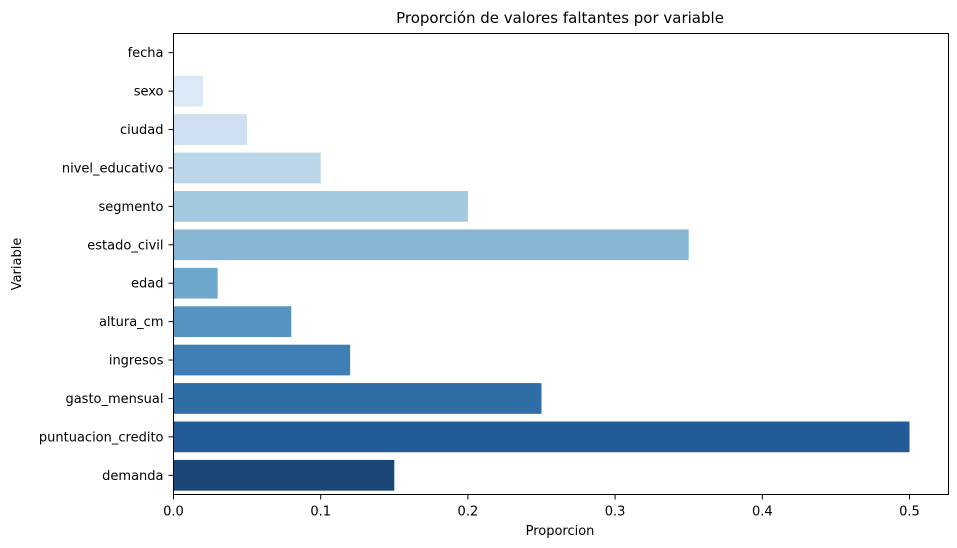  I want to click on bar-edad, so click(195, 283).